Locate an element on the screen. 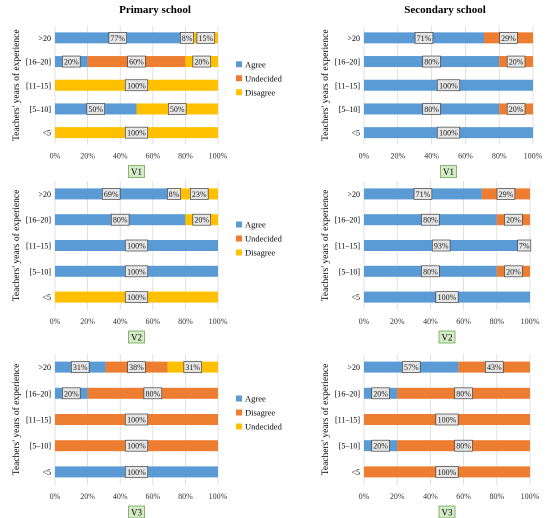  panel-tag: V2 is located at coordinates (136, 338).